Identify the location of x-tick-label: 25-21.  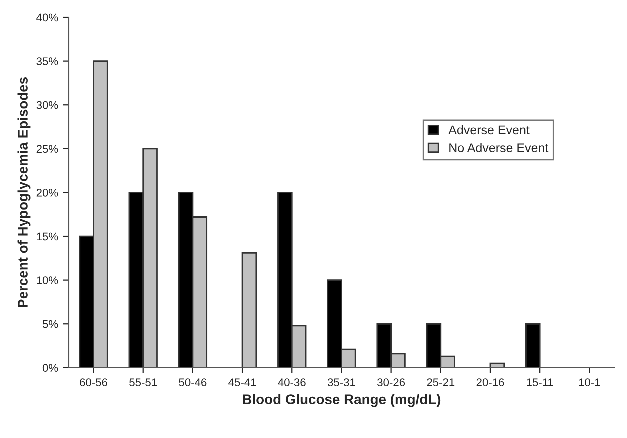
(441, 382).